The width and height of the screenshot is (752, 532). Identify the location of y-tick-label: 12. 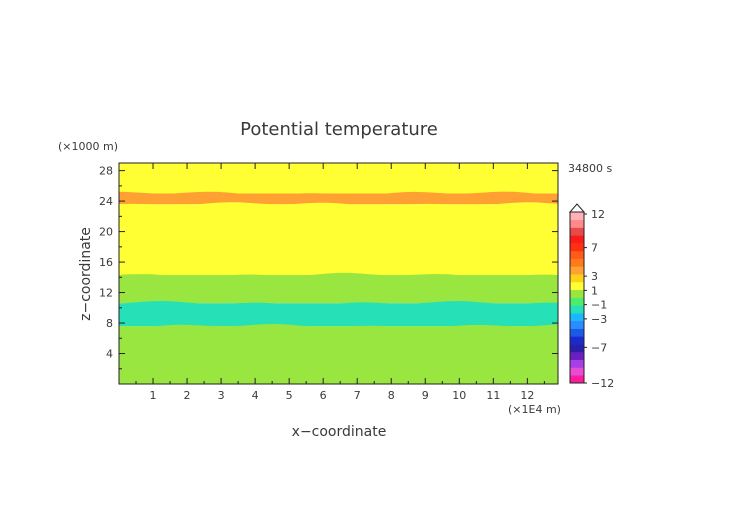
(106, 293).